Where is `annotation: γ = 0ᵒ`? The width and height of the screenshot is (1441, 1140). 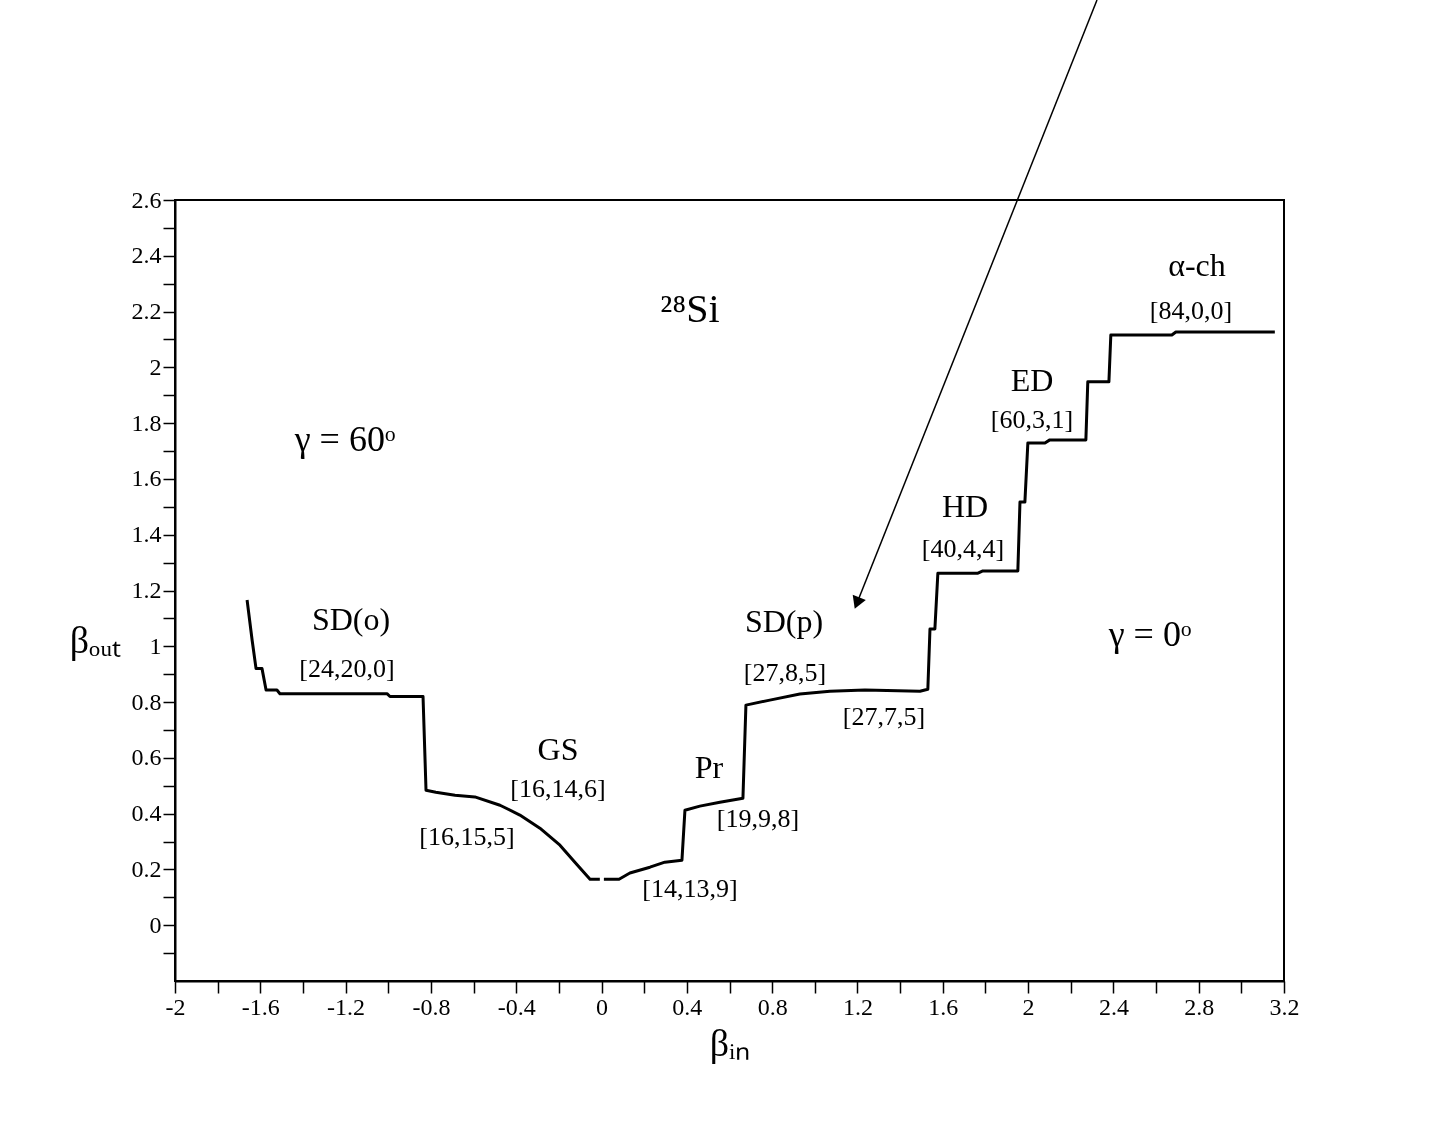 annotation: γ = 0ᵒ is located at coordinates (1149, 634).